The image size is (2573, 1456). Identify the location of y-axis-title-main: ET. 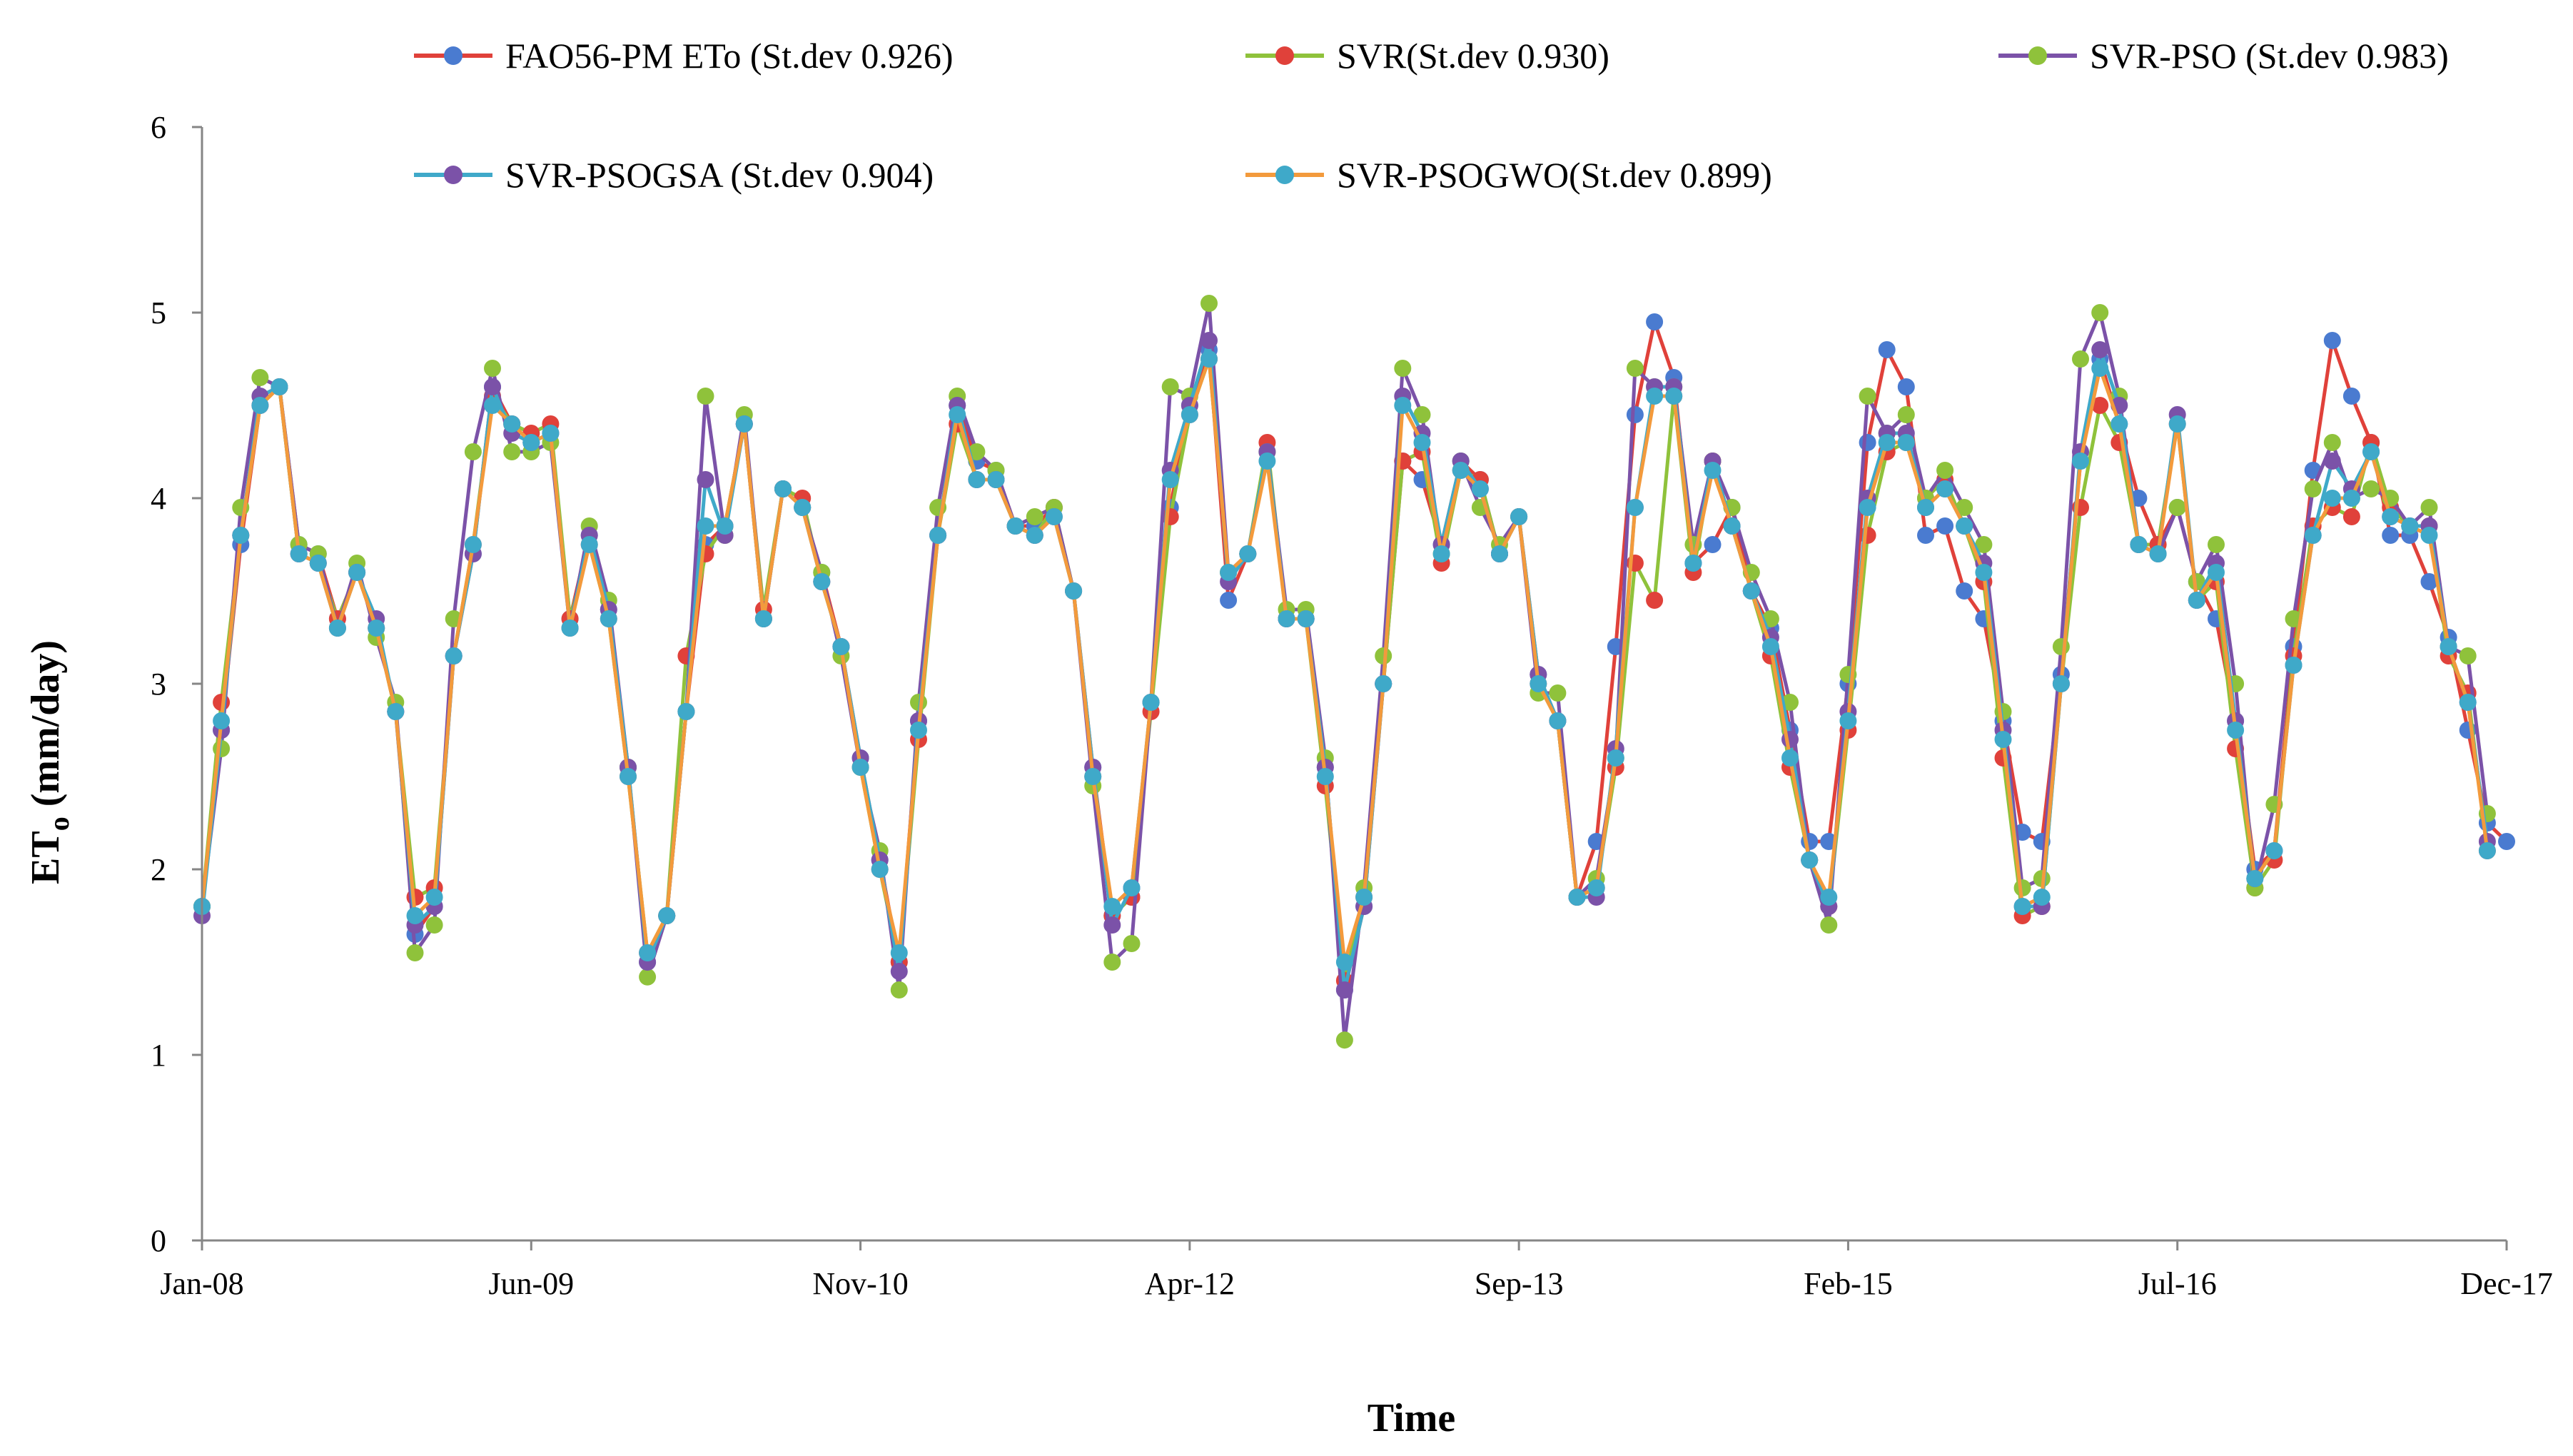
(46, 857).